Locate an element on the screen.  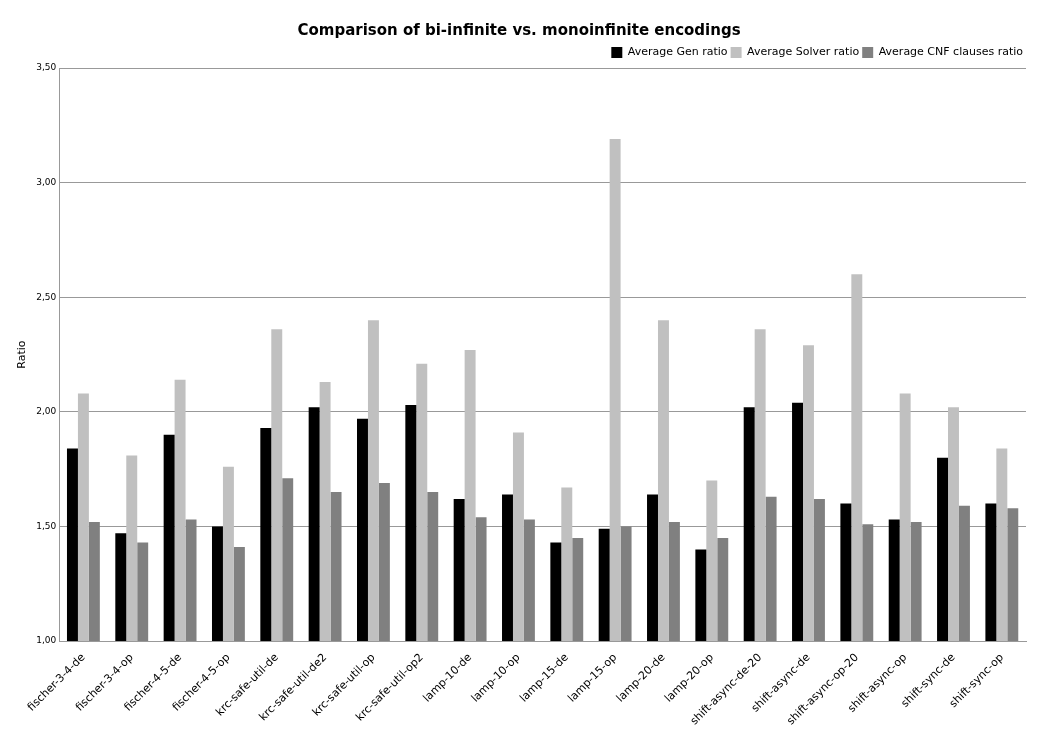
y-tick-label: 2,00 is located at coordinates (46, 411).